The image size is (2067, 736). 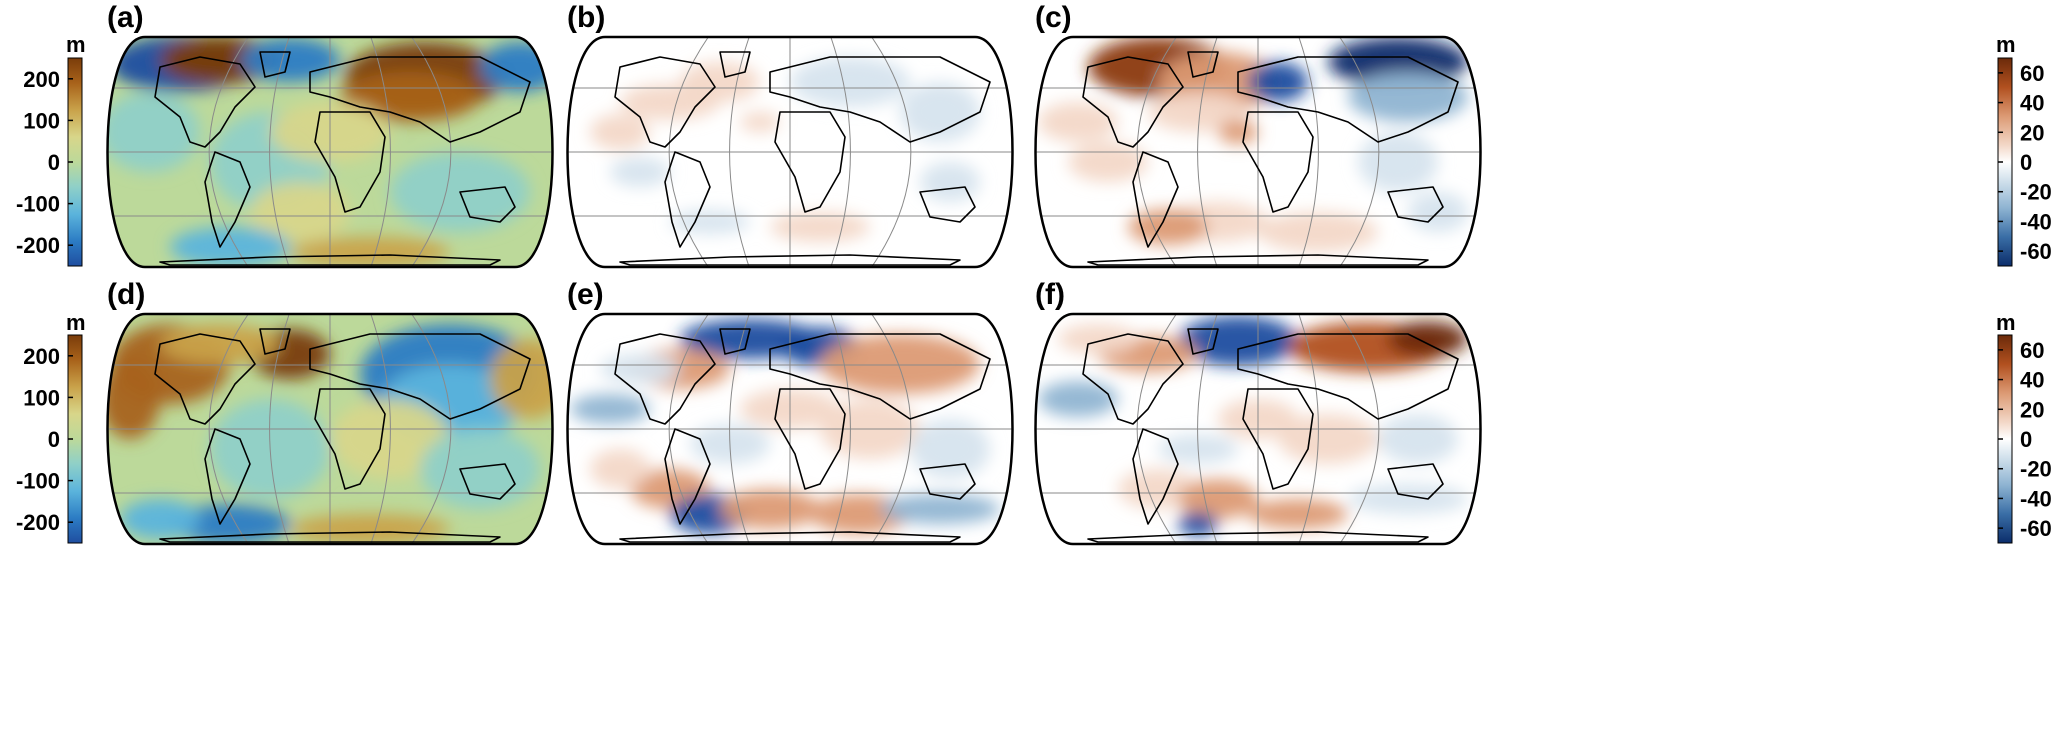 I want to click on anomaly-field, so click(x=1253, y=426).